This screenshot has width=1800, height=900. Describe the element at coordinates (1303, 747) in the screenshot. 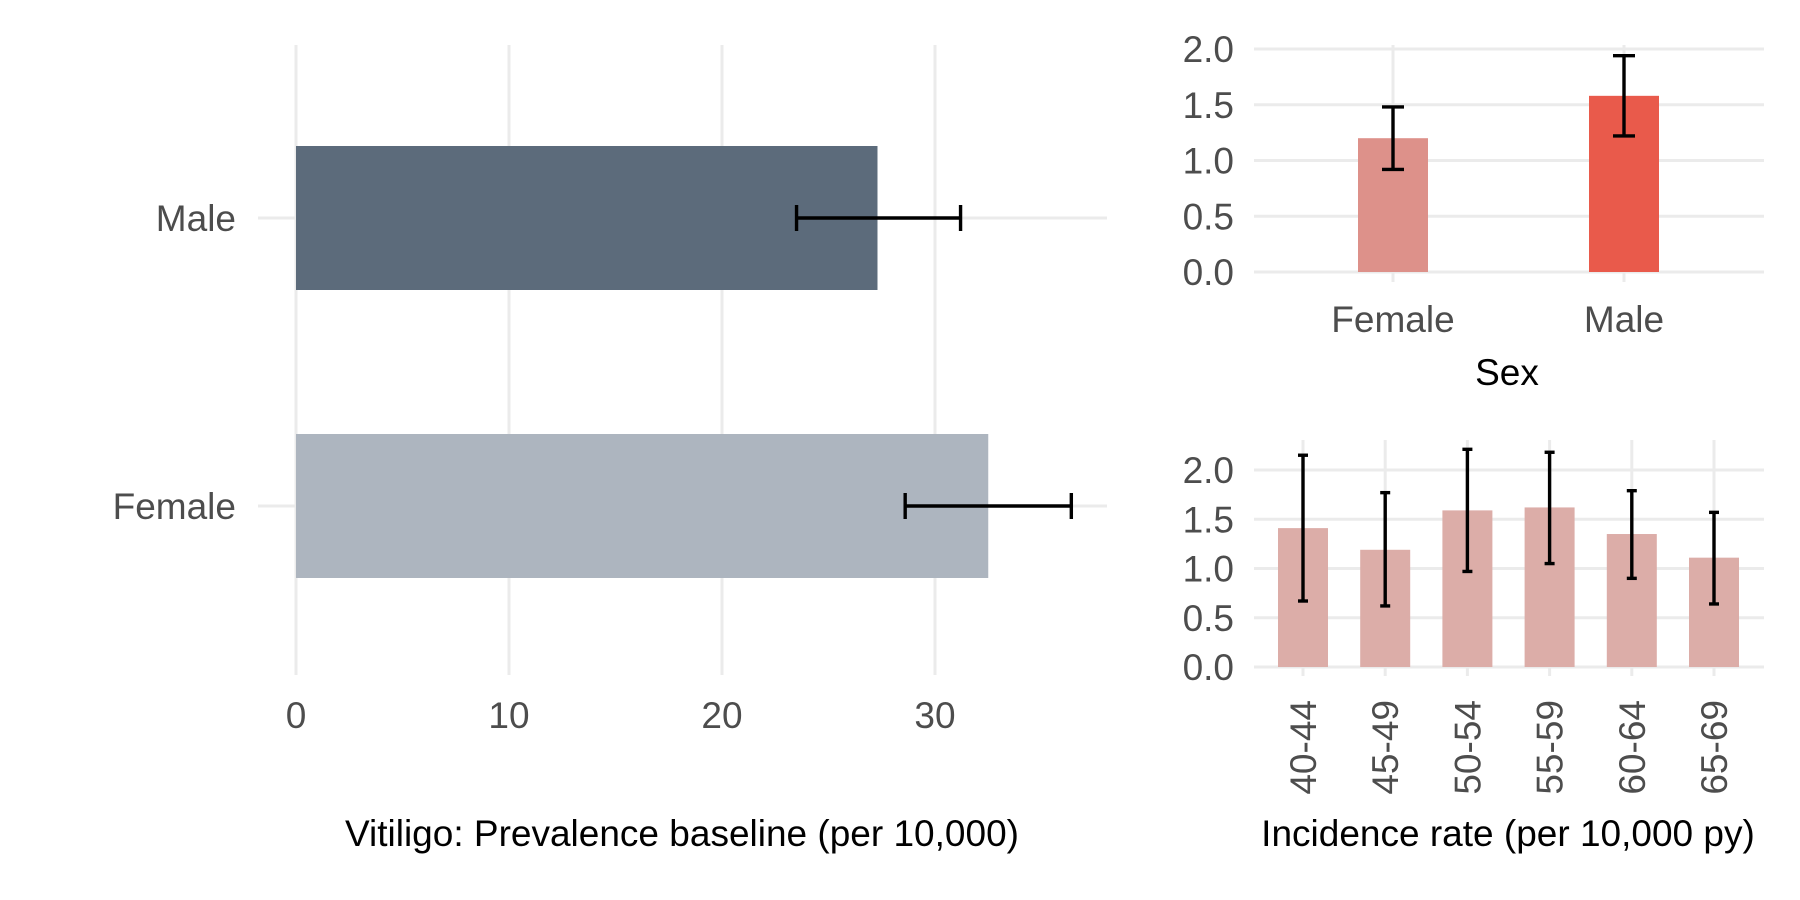

I see `x-tick-label-40-44: 40-44` at that location.